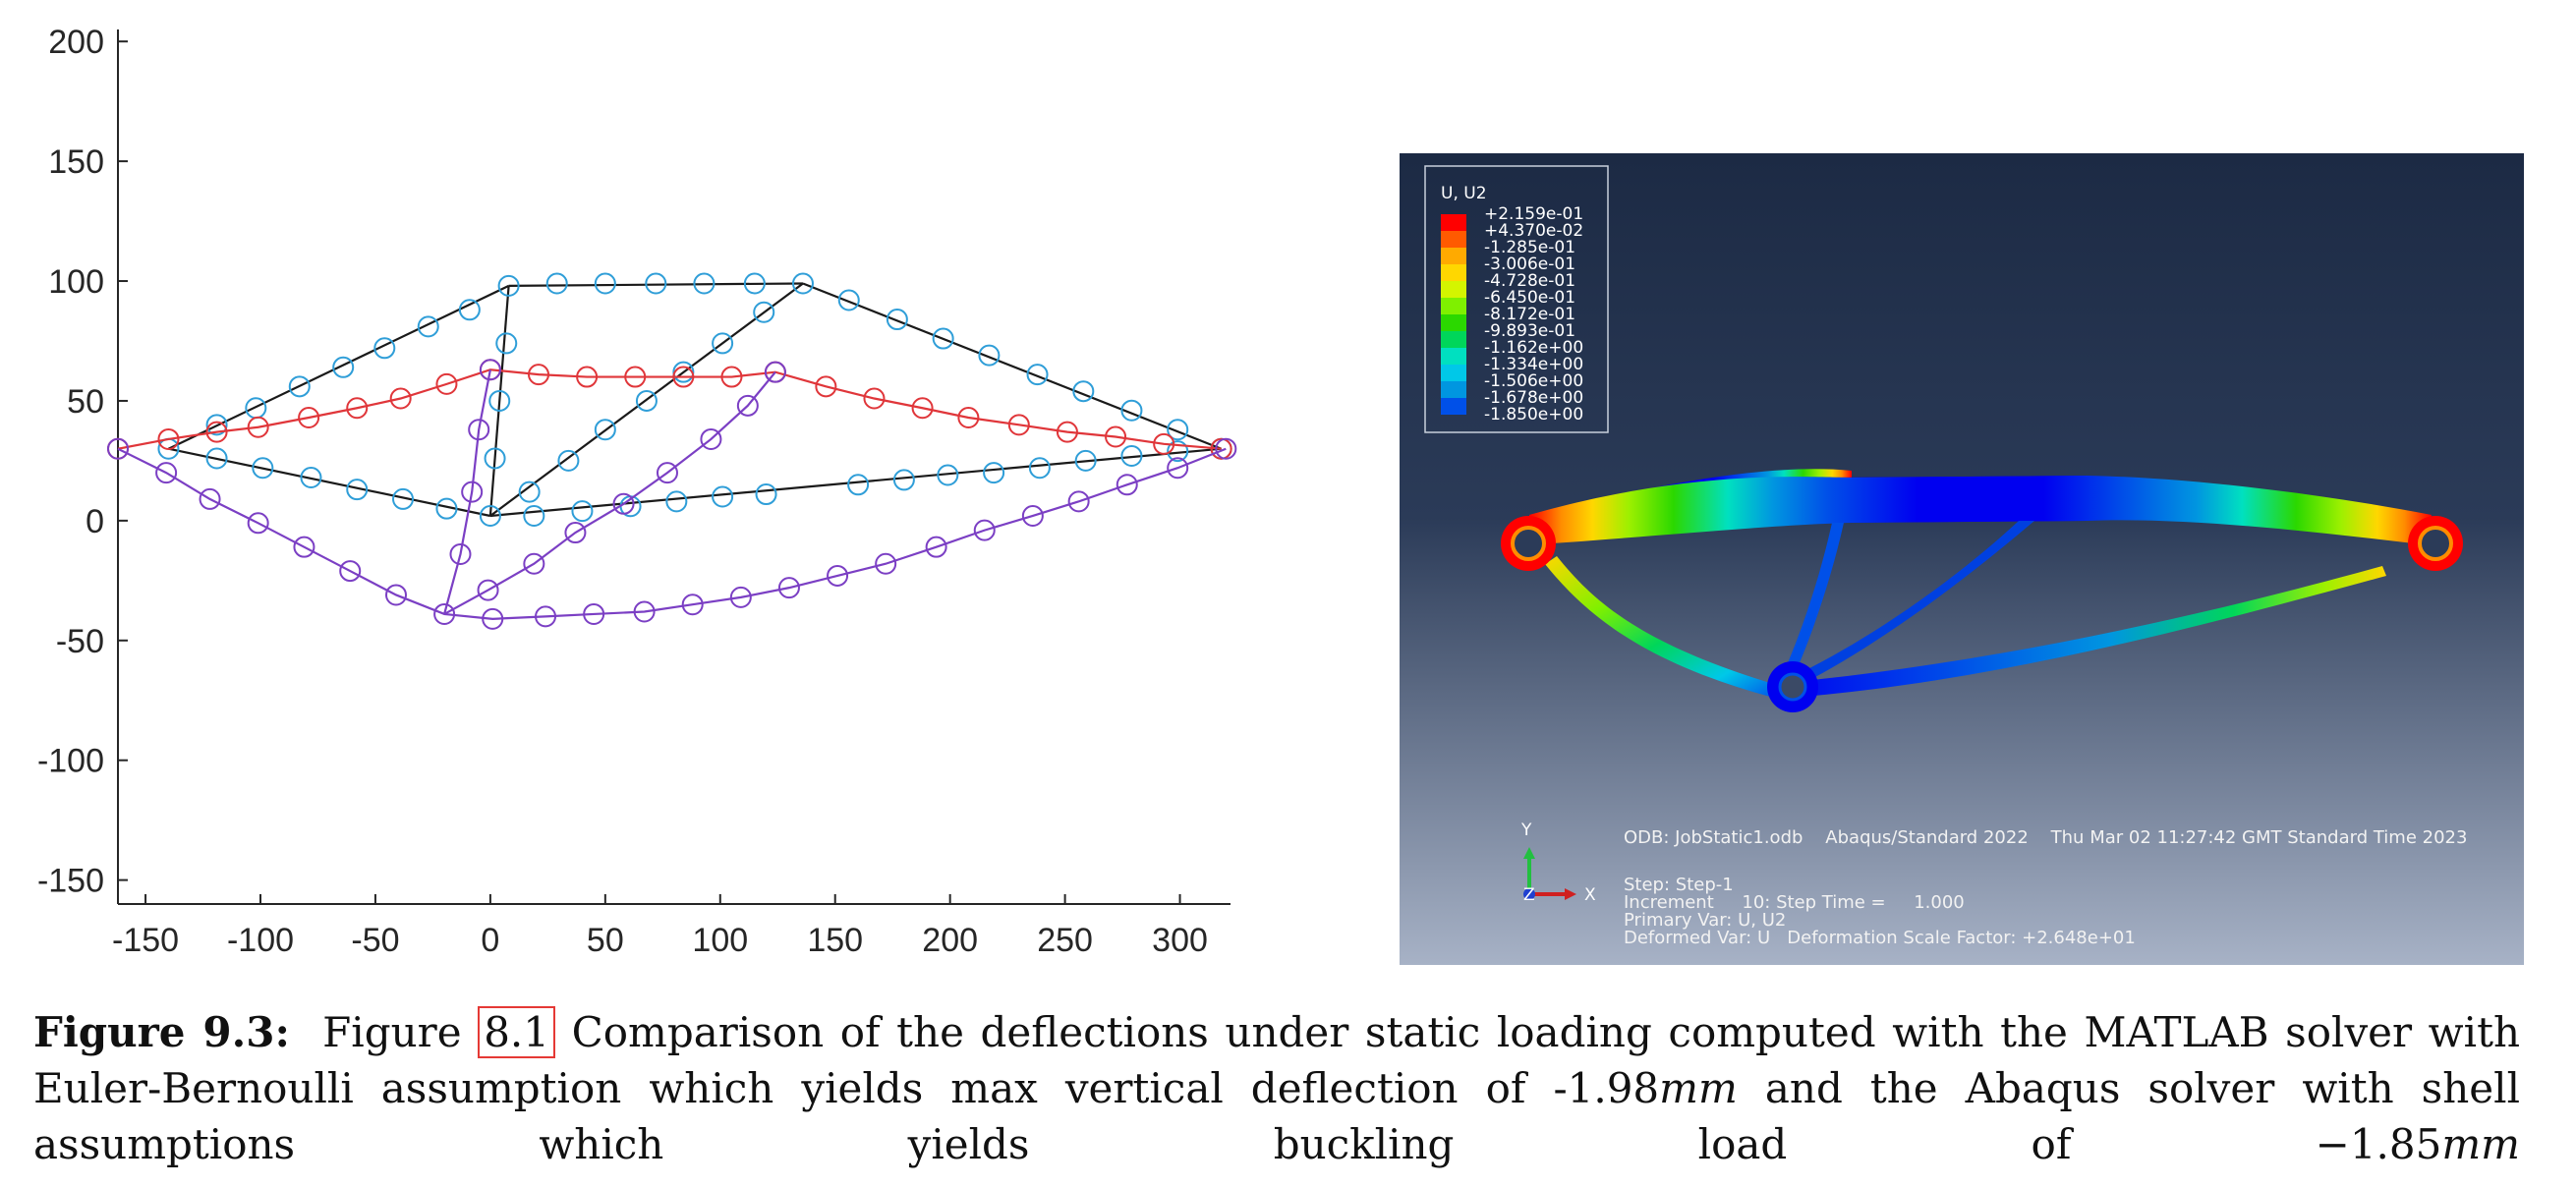 This screenshot has width=2576, height=1188. Describe the element at coordinates (260, 940) in the screenshot. I see `x-tick-label: -100` at that location.